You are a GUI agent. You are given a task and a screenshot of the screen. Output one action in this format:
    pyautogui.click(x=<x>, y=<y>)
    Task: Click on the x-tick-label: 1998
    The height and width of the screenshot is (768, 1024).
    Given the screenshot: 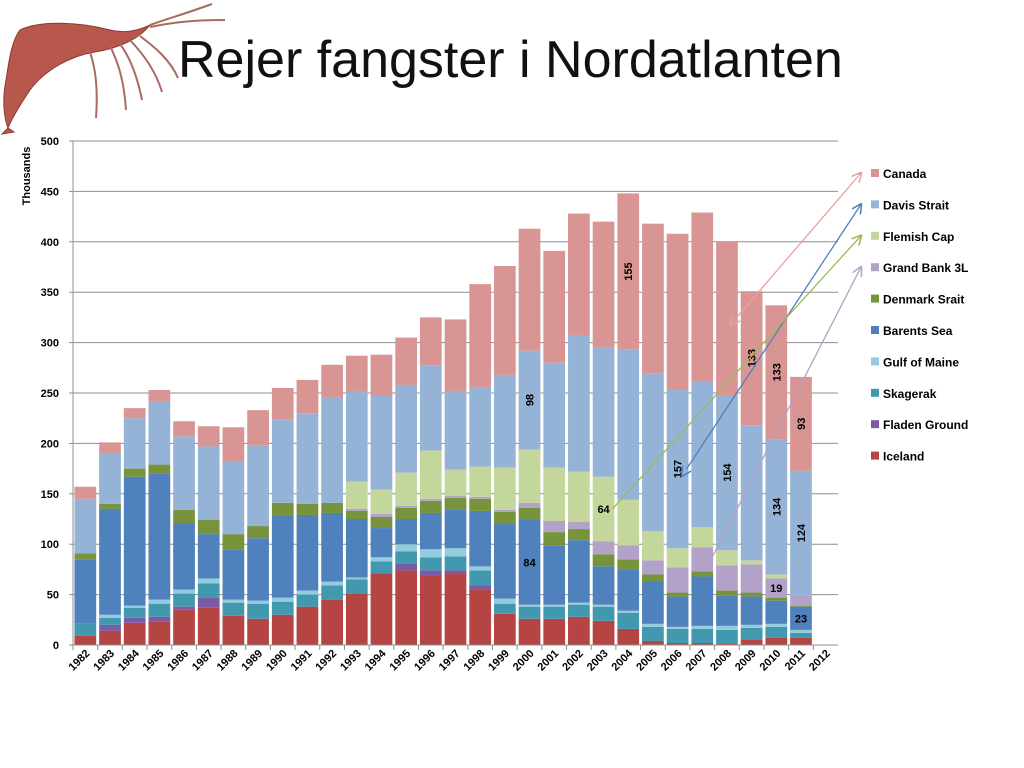 What is the action you would take?
    pyautogui.click(x=475, y=661)
    